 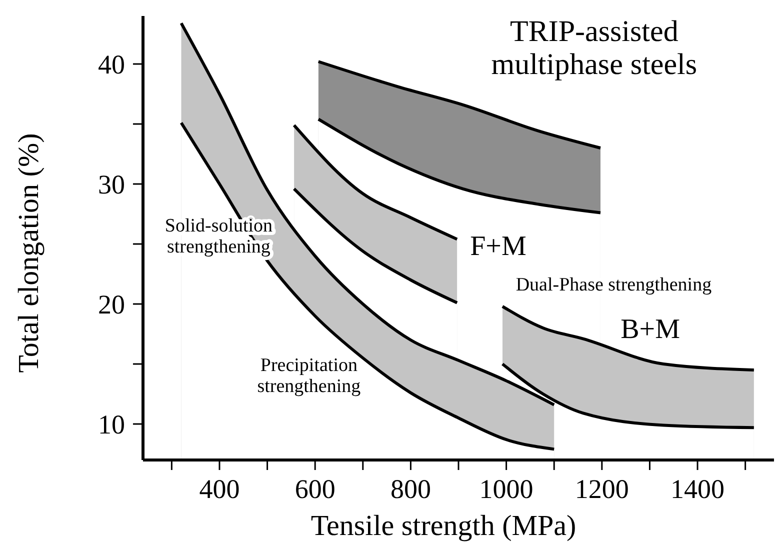 I want to click on x-tick-label: 1000, so click(x=506, y=489).